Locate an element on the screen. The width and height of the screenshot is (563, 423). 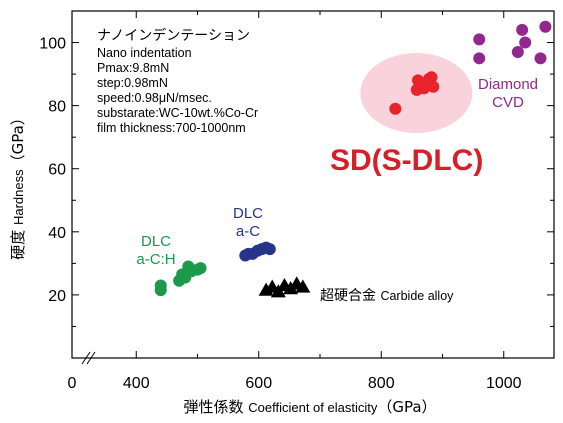
series-label-dlc-ach: a-C:H is located at coordinates (155, 259).